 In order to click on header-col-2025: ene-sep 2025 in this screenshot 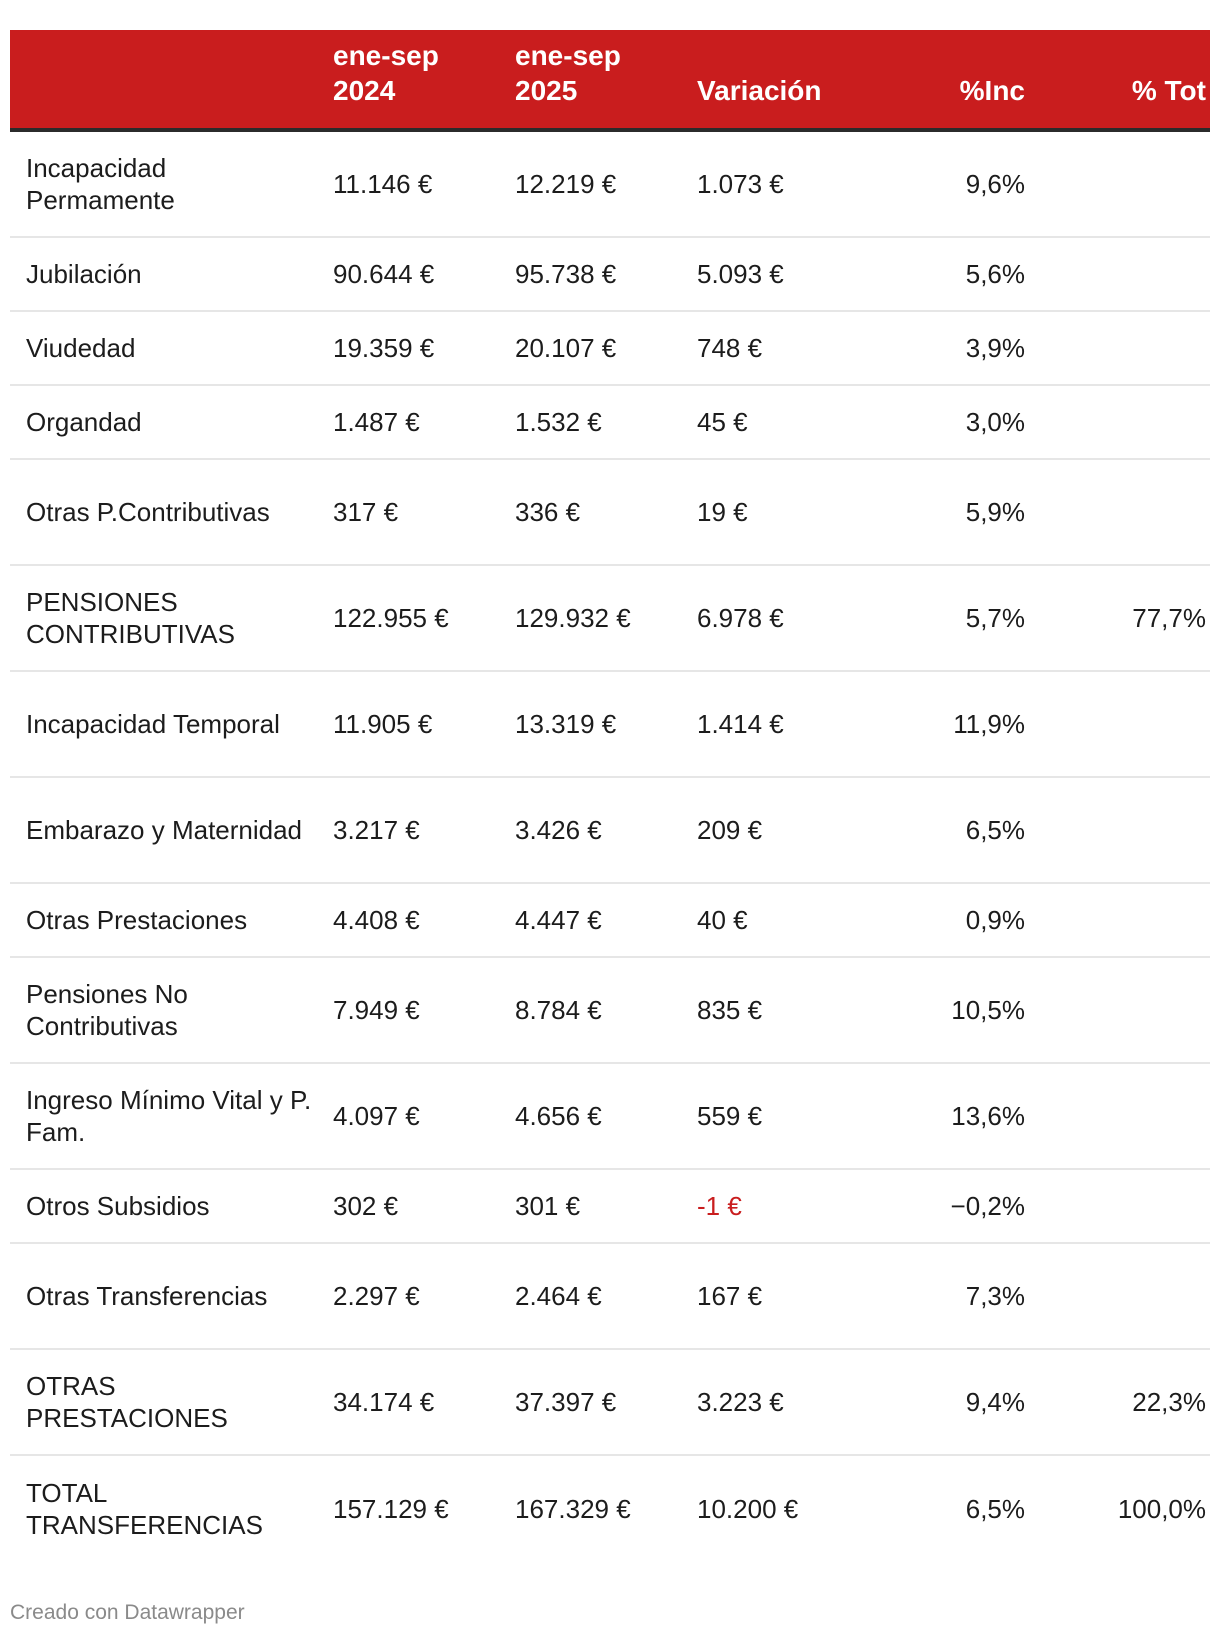, I will do `click(568, 73)`.